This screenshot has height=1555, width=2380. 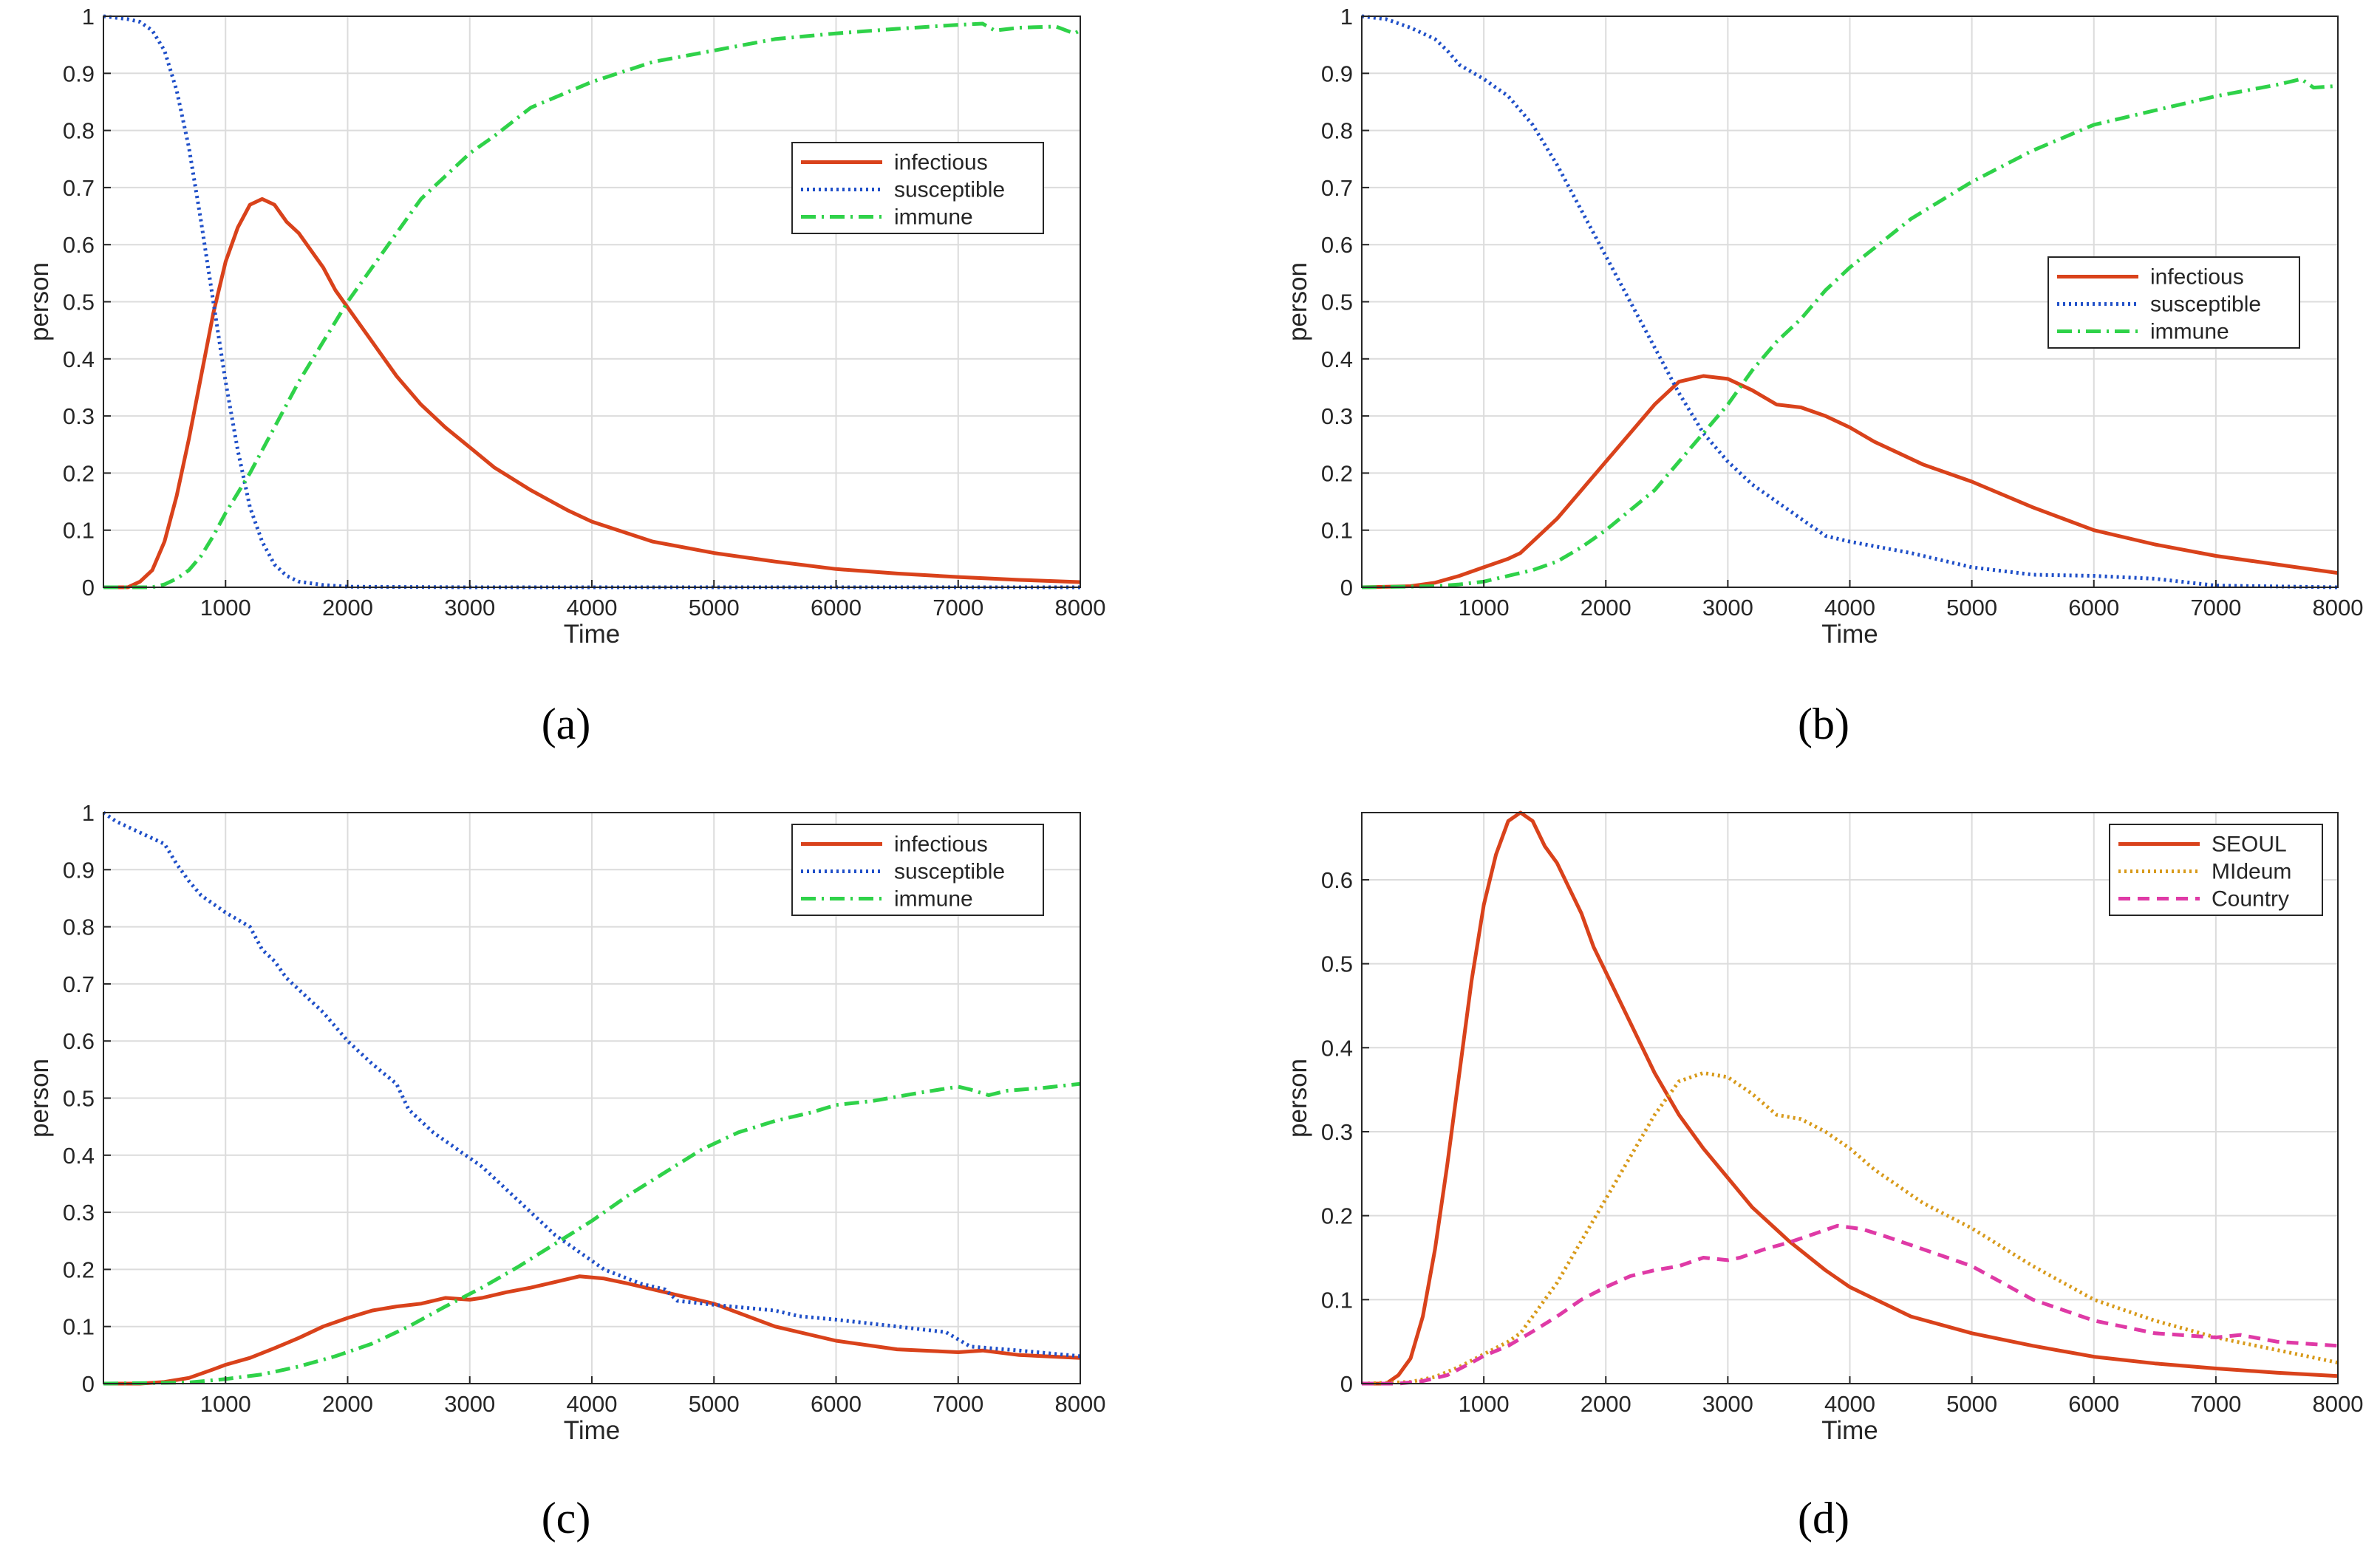 I want to click on legend: SEOUL MIdeum Country, so click(x=2216, y=870).